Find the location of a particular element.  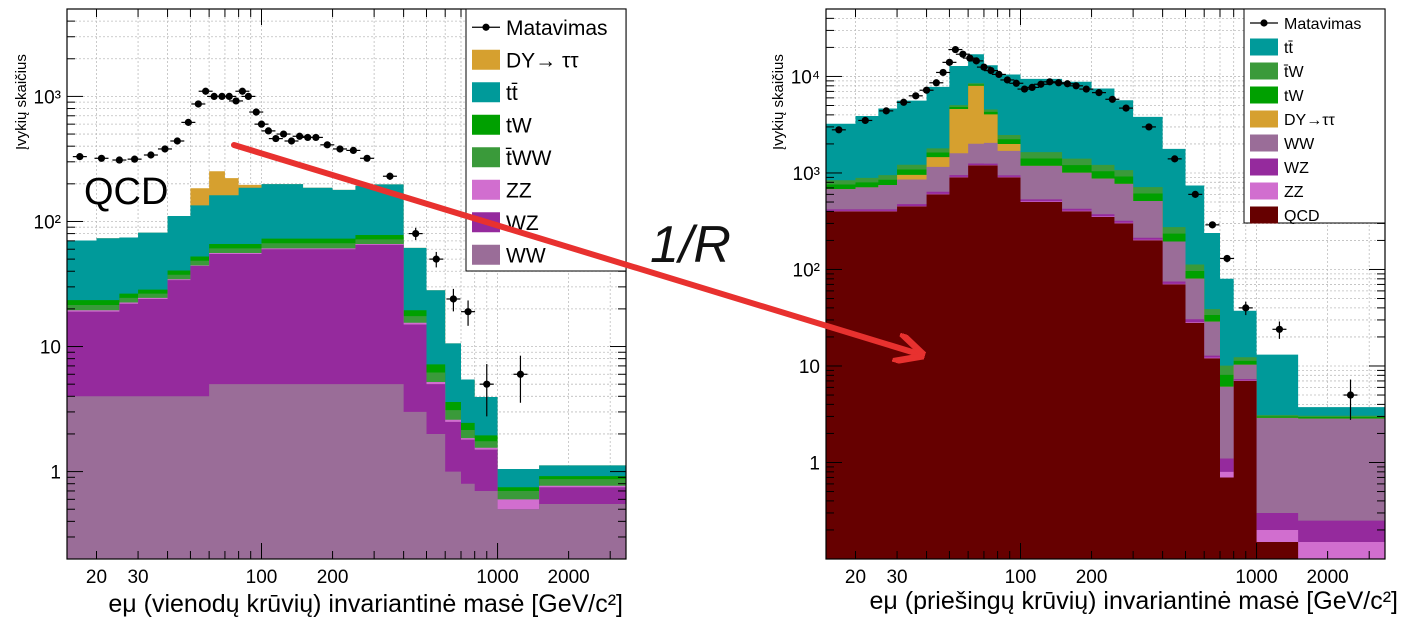

legend-label: WZ is located at coordinates (1296, 168).